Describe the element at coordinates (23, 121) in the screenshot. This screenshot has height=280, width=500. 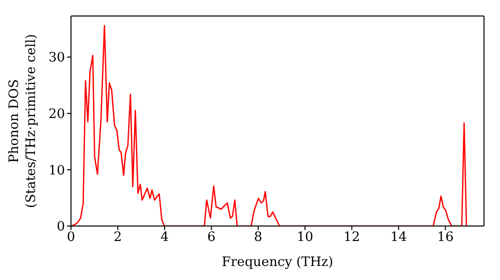
I see `y-axis-title: Phonon DOS (States/THz·primitive cell)` at that location.